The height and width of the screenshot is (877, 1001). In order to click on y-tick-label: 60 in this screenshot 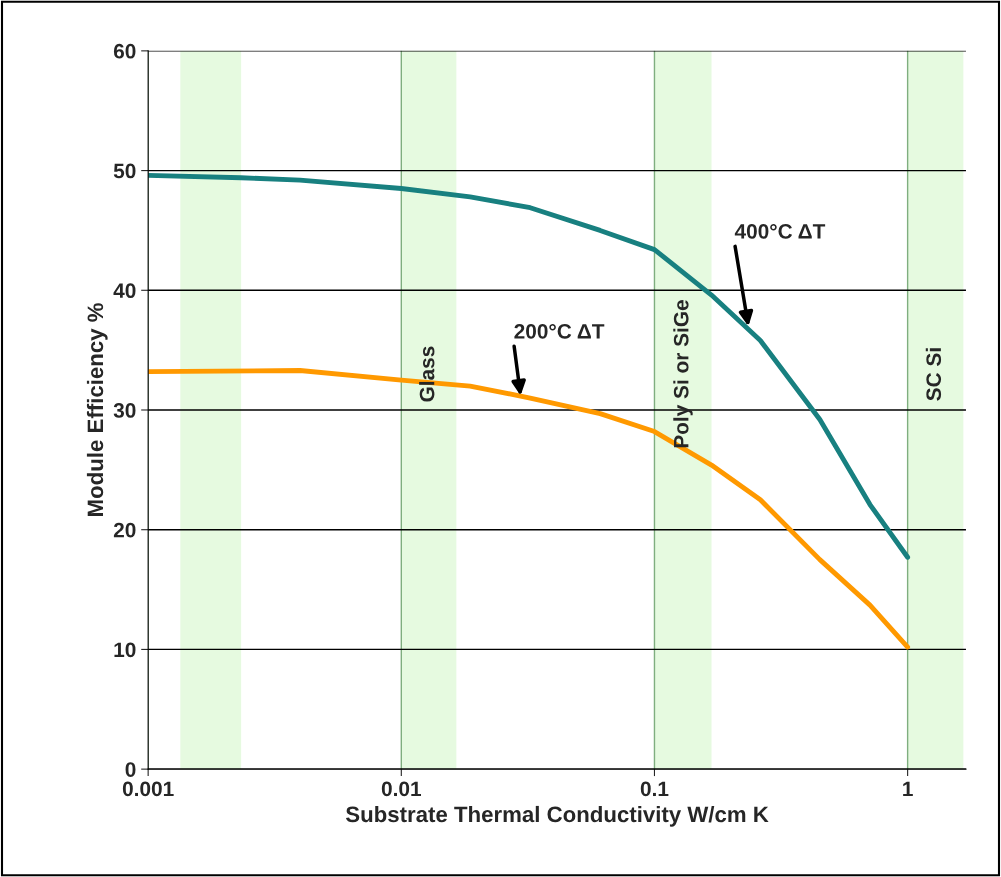, I will do `click(124, 51)`.